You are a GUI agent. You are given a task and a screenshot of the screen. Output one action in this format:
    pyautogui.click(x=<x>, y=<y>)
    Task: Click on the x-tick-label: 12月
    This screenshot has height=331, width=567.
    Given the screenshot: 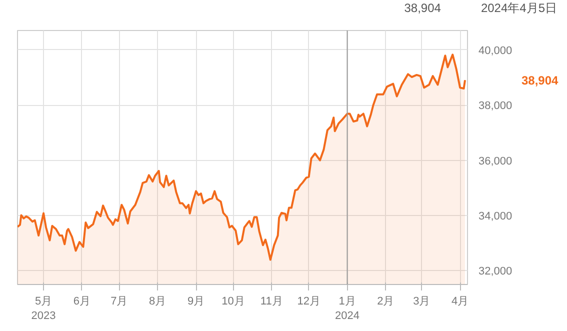 What is the action you would take?
    pyautogui.click(x=308, y=302)
    